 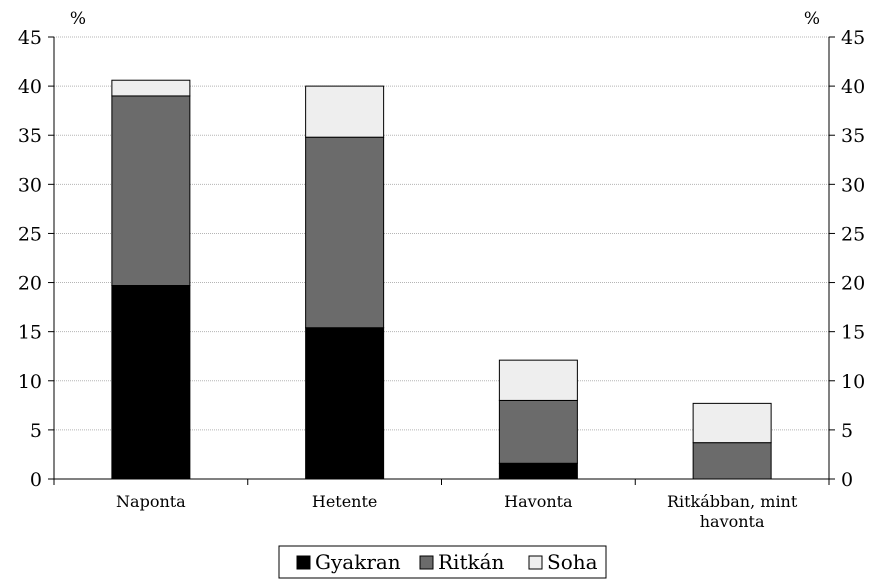 I want to click on x-category-label: Naponta, so click(x=151, y=501).